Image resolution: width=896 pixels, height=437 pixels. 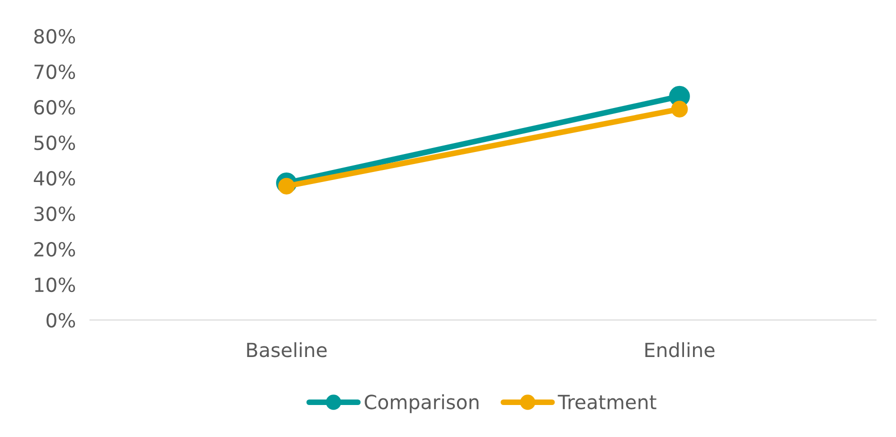 I want to click on legend-label: Treatment, so click(x=607, y=402).